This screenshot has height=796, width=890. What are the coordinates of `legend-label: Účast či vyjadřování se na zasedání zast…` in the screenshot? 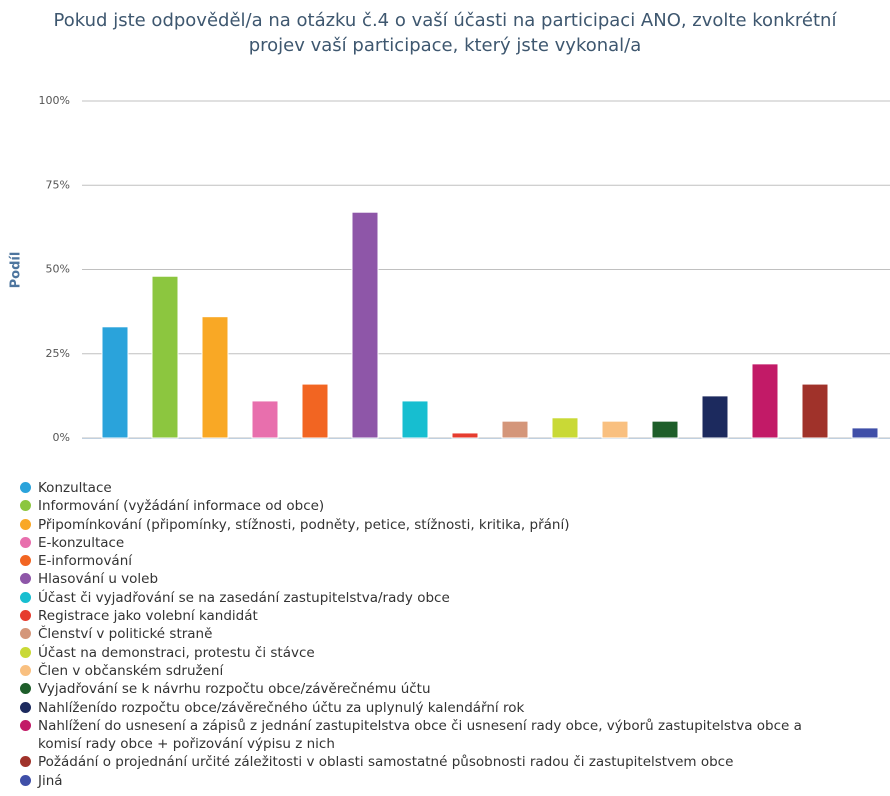 It's located at (244, 597).